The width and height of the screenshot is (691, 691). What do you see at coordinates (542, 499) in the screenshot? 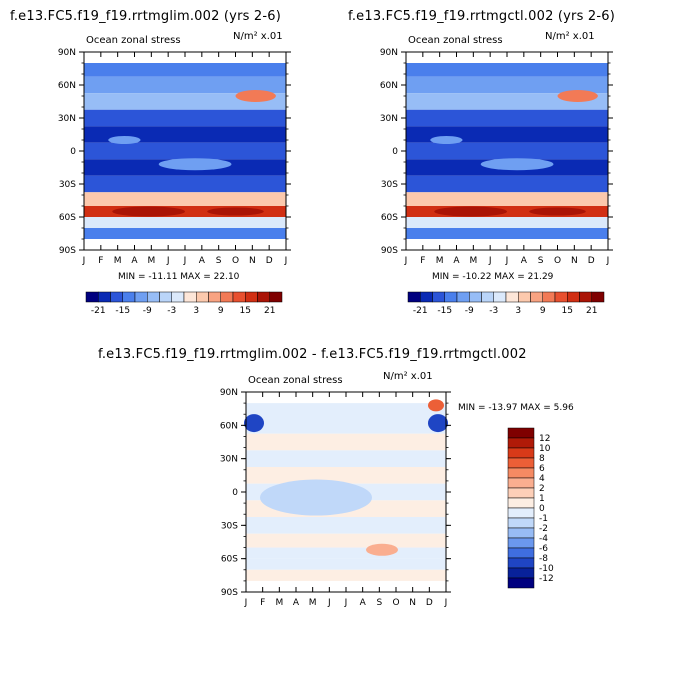
I see `colorbar3-label: 1` at bounding box center [542, 499].